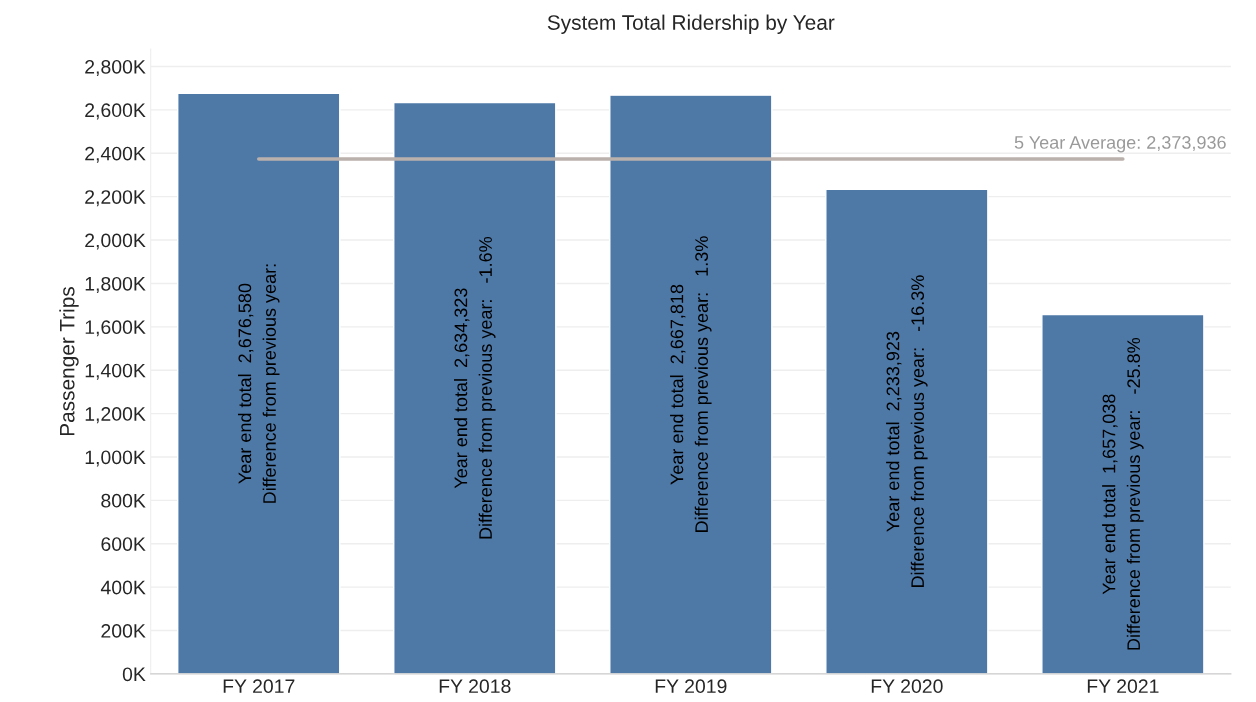  Describe the element at coordinates (69, 361) in the screenshot. I see `y-axis-title: Passenger Trips` at that location.